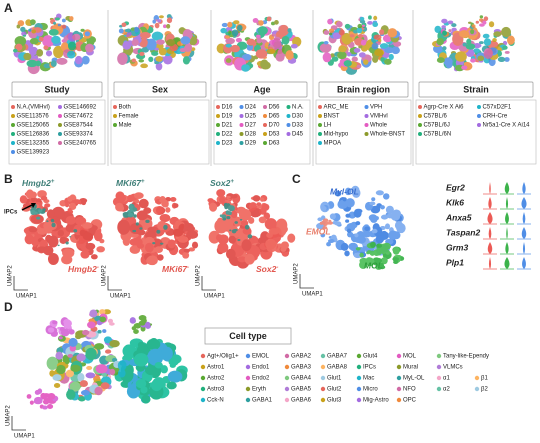 This screenshot has width=540, height=443. Describe the element at coordinates (507, 218) in the screenshot. I see `violin` at that location.